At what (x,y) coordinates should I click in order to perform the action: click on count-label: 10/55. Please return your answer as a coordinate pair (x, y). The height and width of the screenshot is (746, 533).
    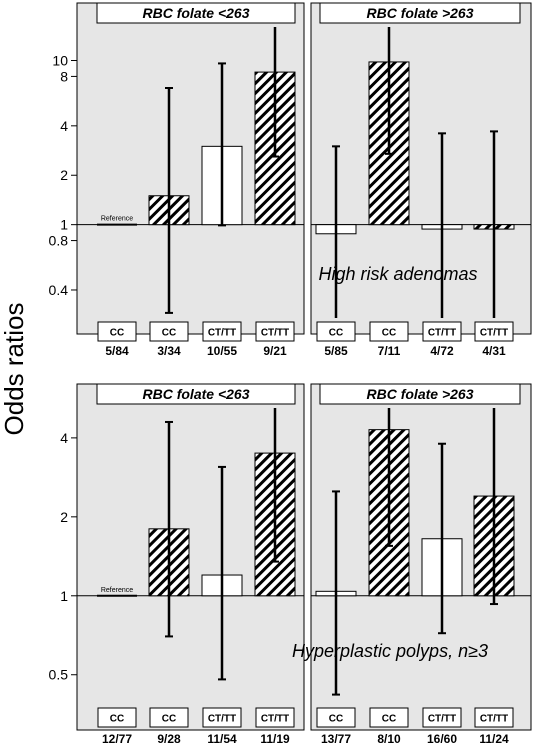
    Looking at the image, I should click on (222, 351).